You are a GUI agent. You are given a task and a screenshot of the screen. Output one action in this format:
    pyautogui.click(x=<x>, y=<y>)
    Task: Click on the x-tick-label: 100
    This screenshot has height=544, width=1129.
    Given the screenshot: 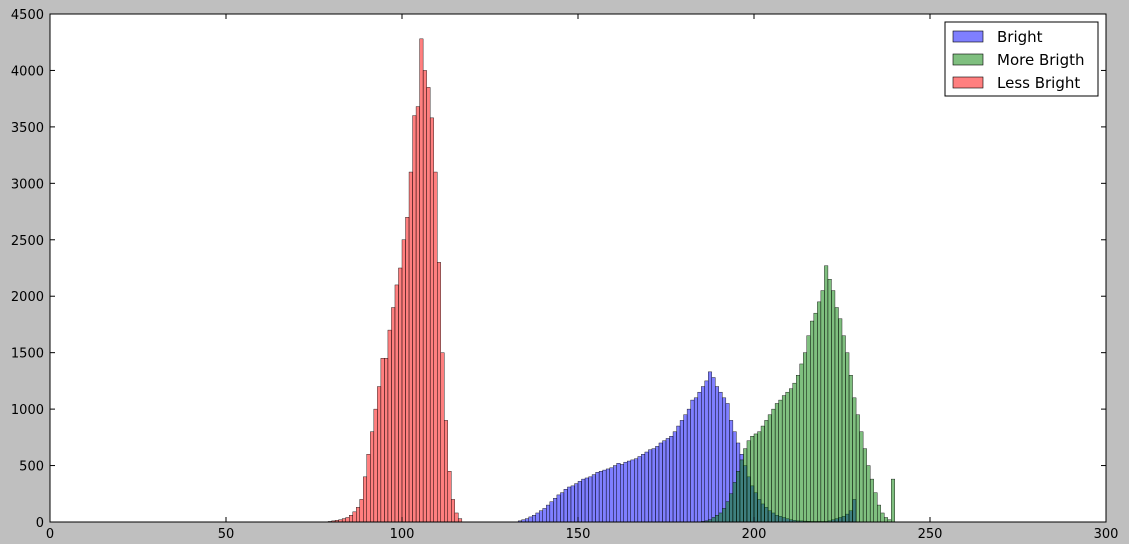 What is the action you would take?
    pyautogui.click(x=402, y=534)
    